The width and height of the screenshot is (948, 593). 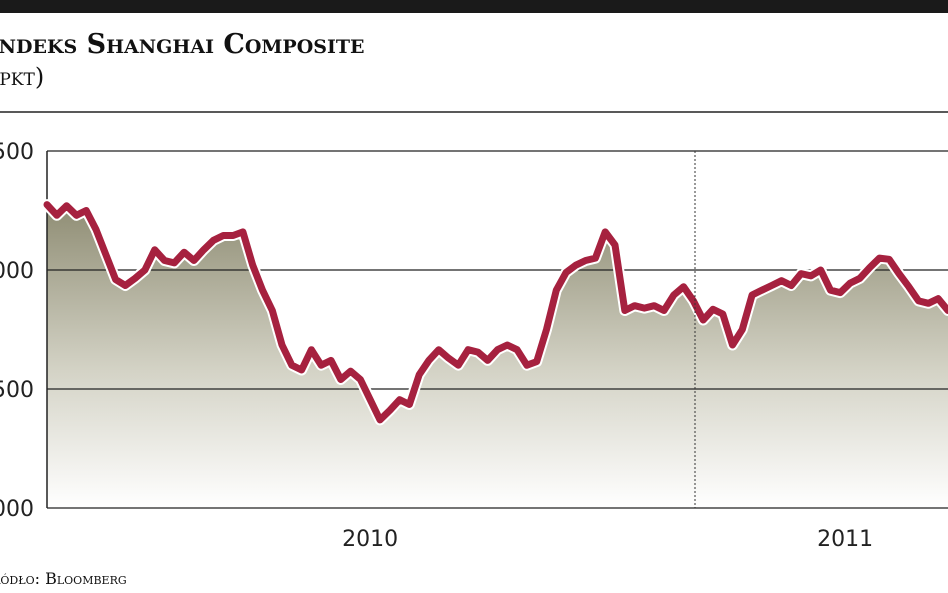 What do you see at coordinates (22, 77) in the screenshot?
I see `chart-subtitle: (pkt)` at bounding box center [22, 77].